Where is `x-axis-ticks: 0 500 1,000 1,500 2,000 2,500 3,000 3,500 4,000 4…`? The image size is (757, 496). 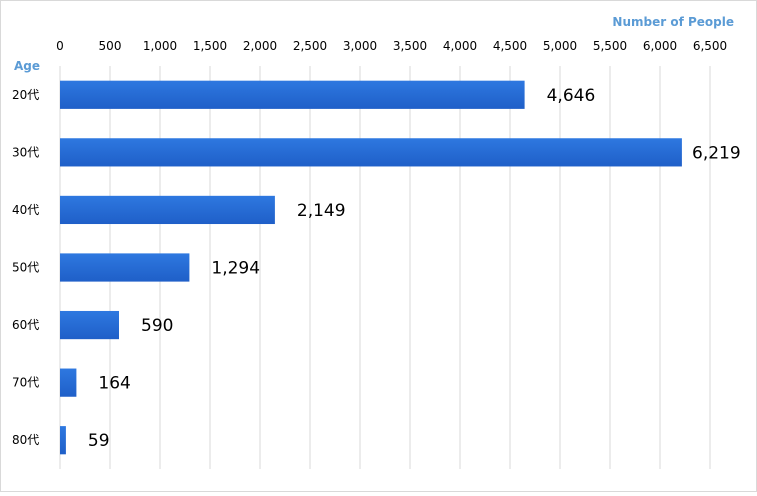 x-axis-ticks: 0 500 1,000 1,500 2,000 2,500 3,000 3,500 4,000 4… is located at coordinates (391, 46).